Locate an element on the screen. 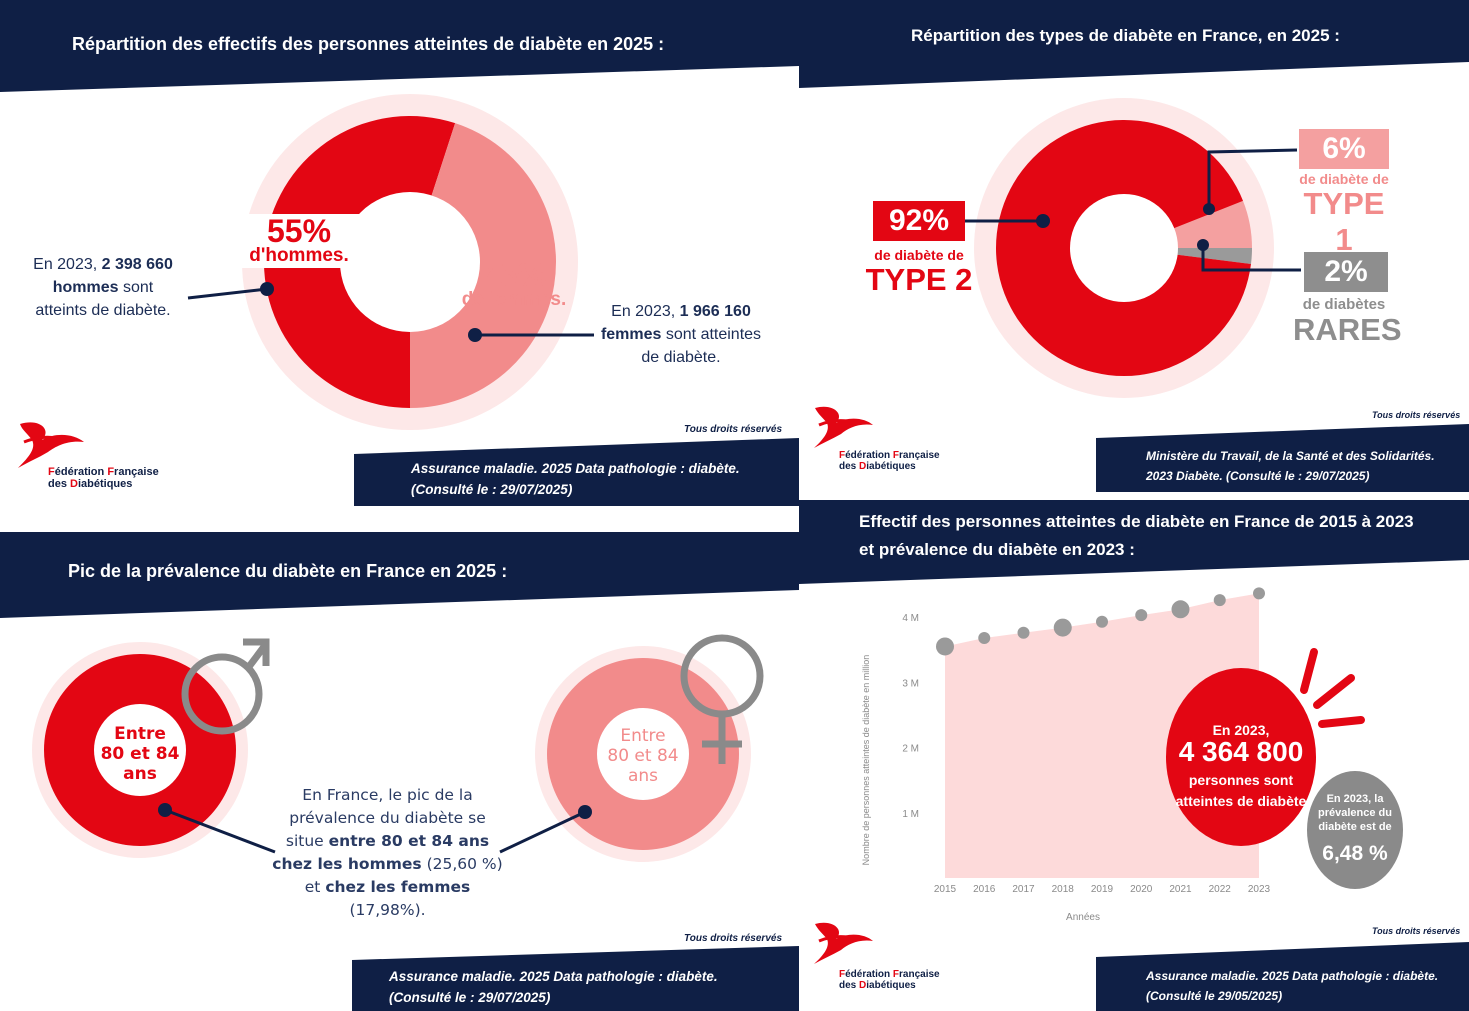 The width and height of the screenshot is (1469, 1011). gender-banner-shape is located at coordinates (399, 46).